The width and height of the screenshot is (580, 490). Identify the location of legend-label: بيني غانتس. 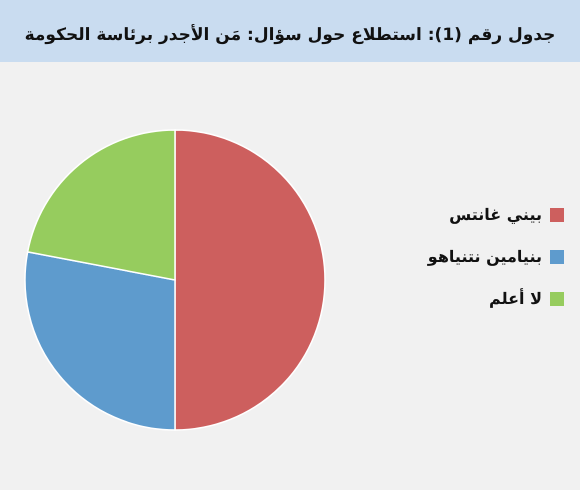
(495, 214).